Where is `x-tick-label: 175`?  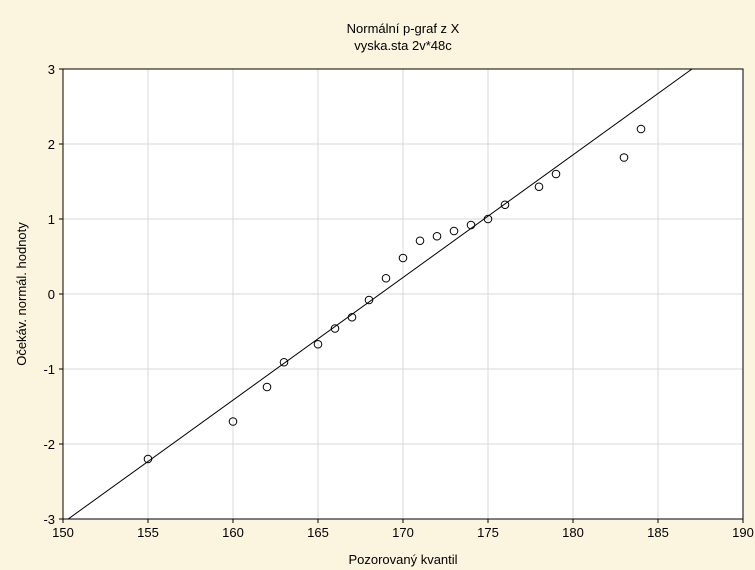
x-tick-label: 175 is located at coordinates (488, 532).